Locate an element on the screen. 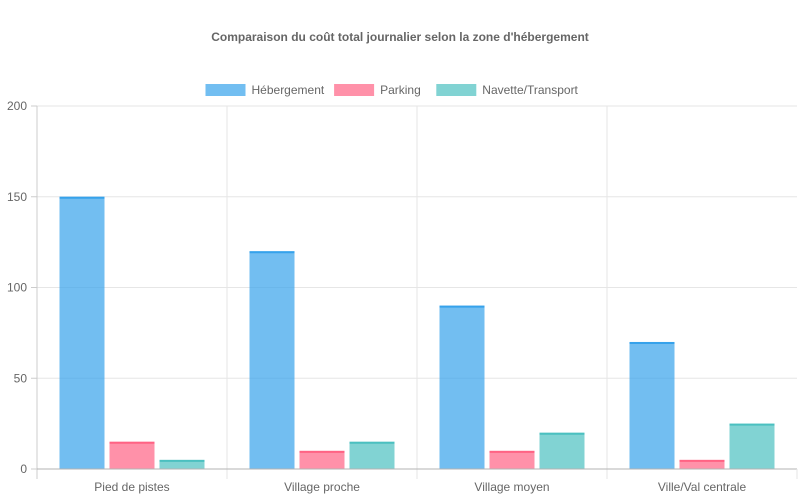  legend-label-navette-transport: Navette/Transport is located at coordinates (530, 90).